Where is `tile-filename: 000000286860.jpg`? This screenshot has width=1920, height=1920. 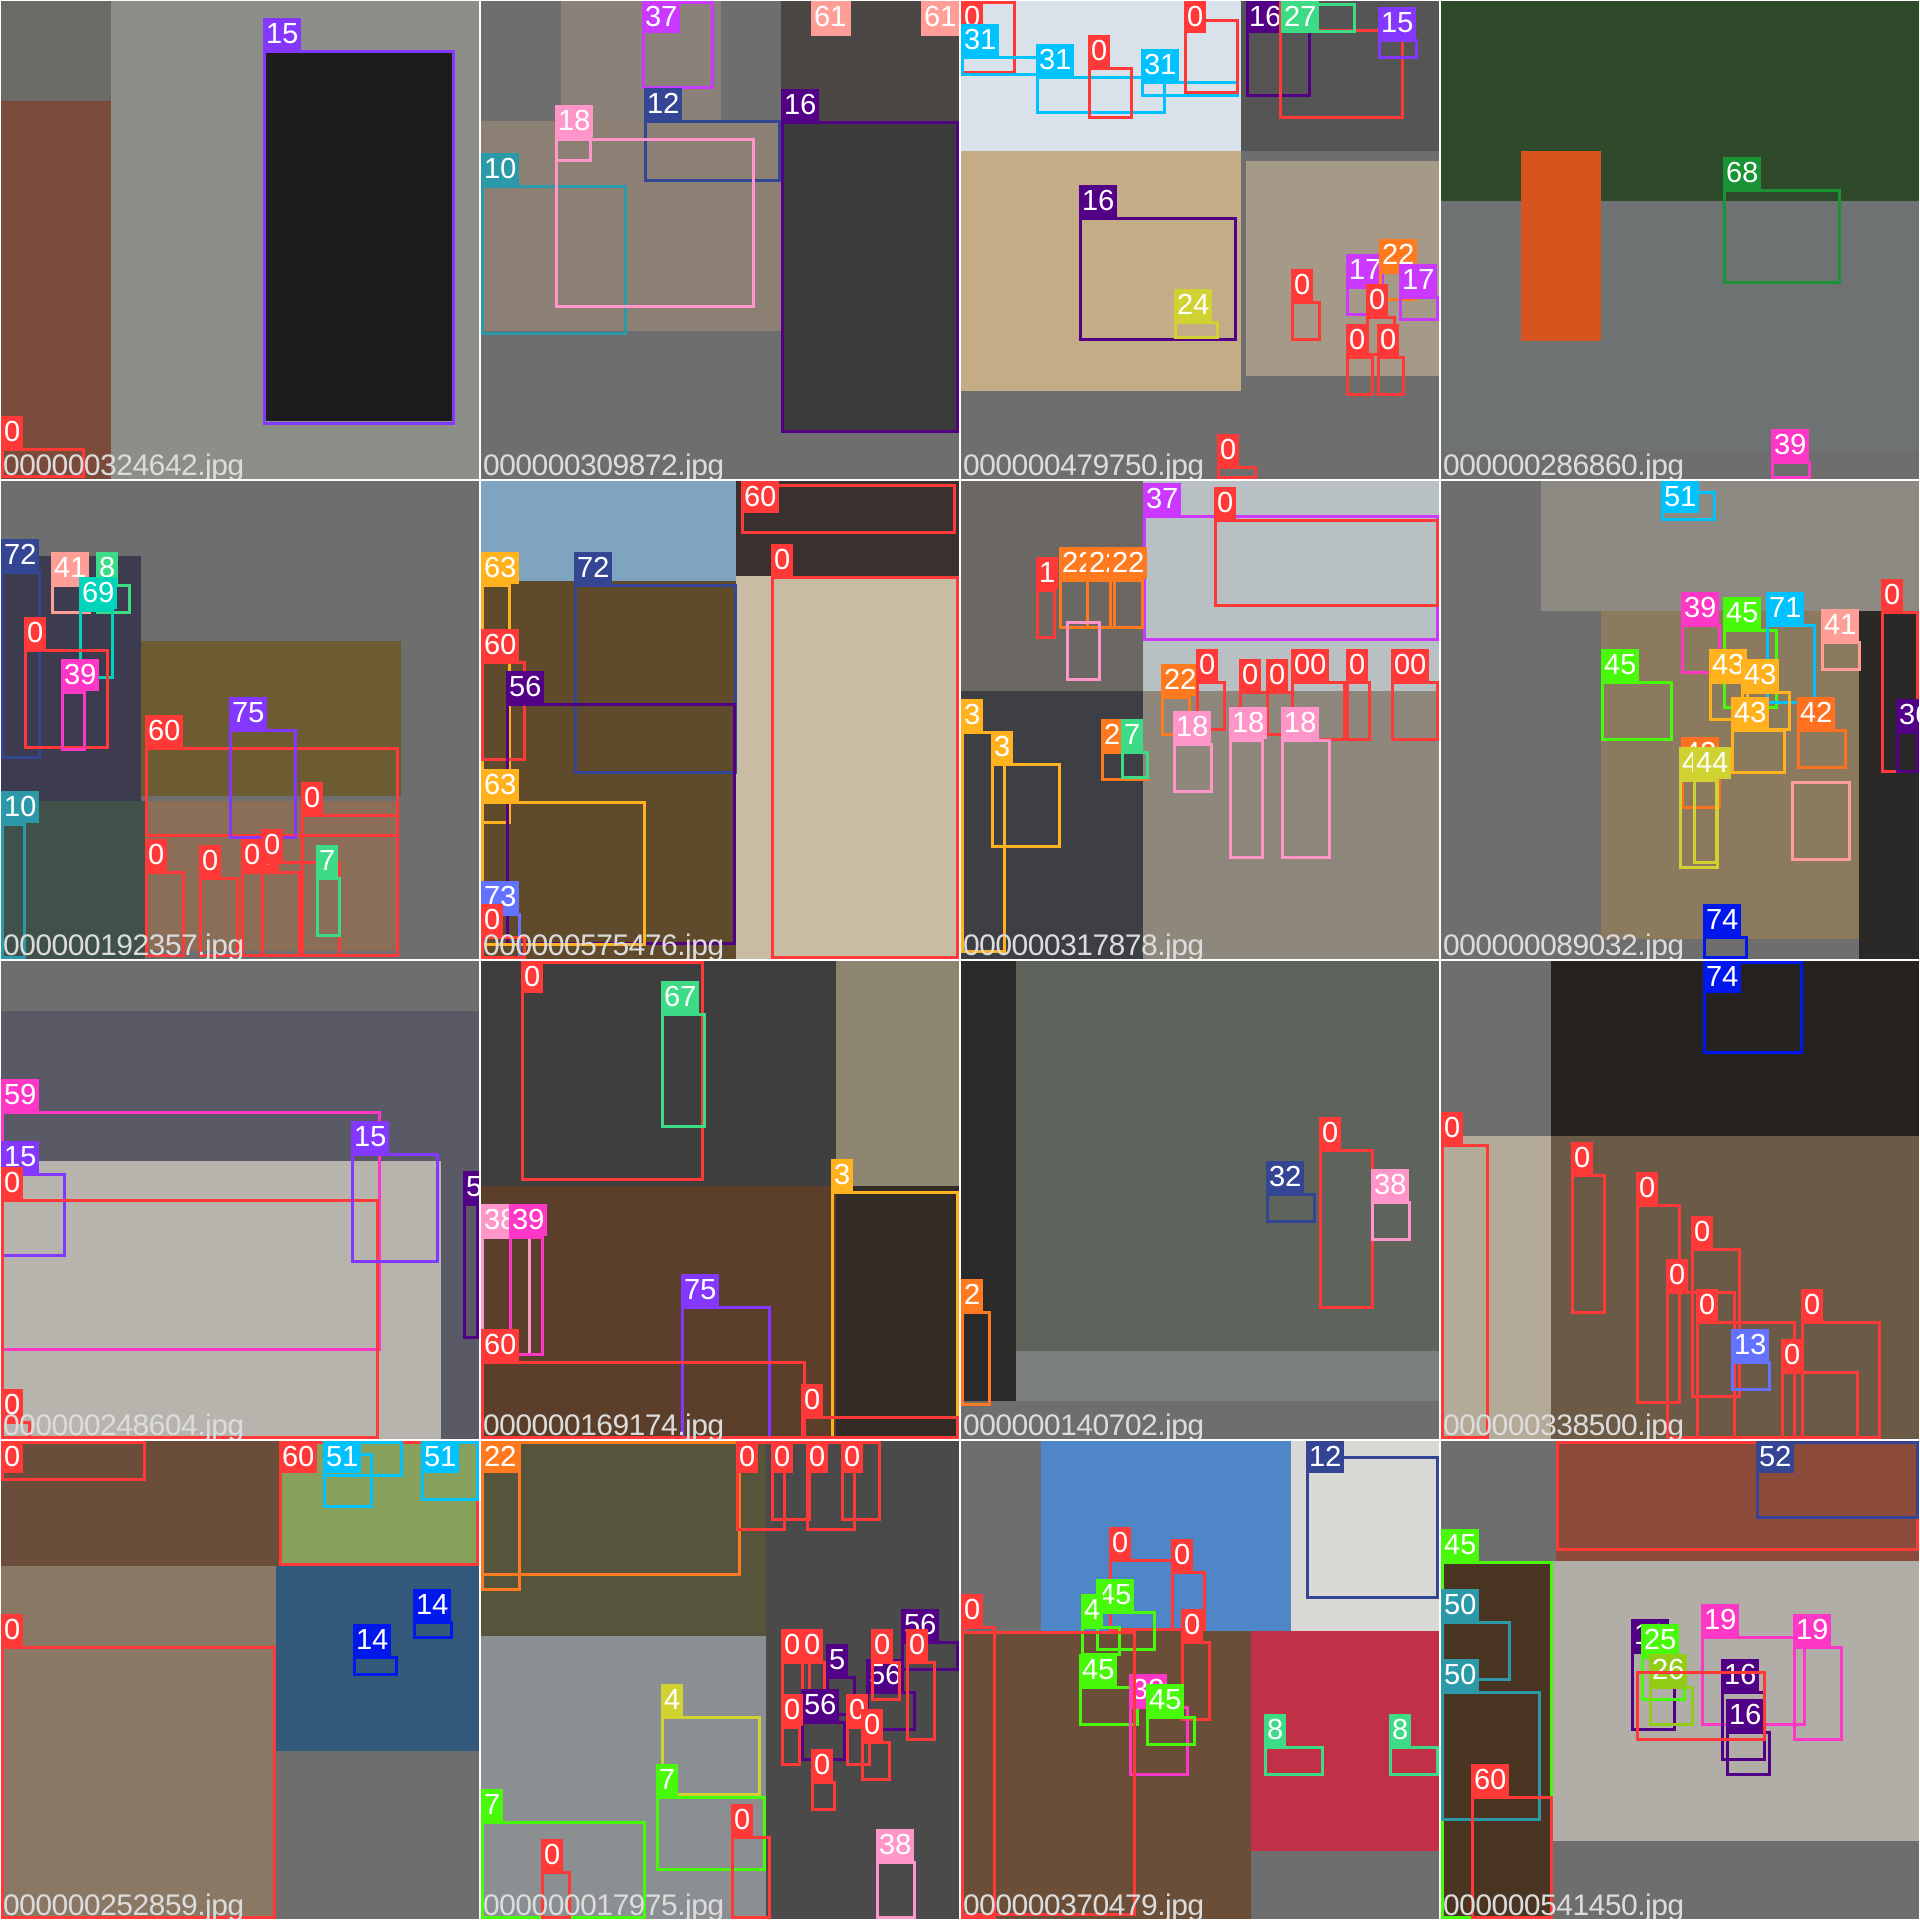
tile-filename: 000000286860.jpg is located at coordinates (1563, 464).